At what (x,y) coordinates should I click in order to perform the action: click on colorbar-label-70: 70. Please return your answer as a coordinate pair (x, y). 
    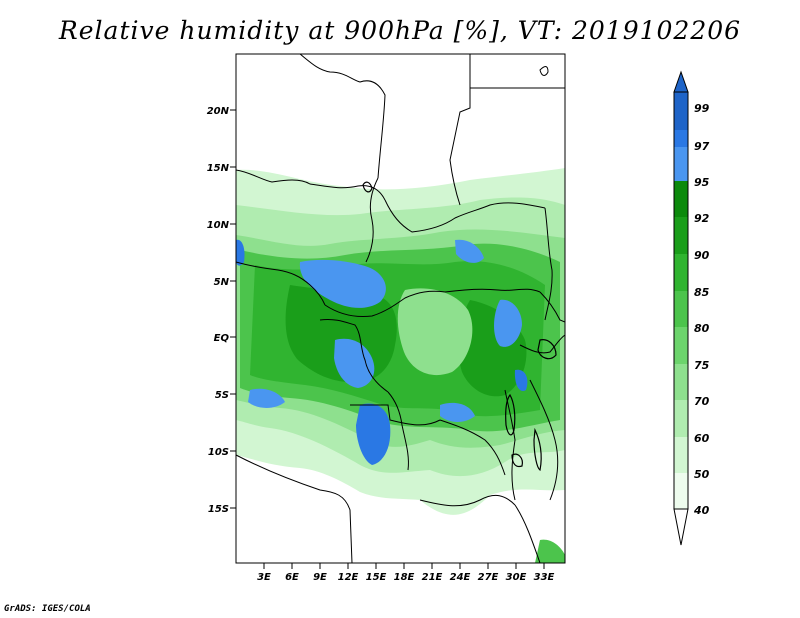
    Looking at the image, I should click on (702, 401).